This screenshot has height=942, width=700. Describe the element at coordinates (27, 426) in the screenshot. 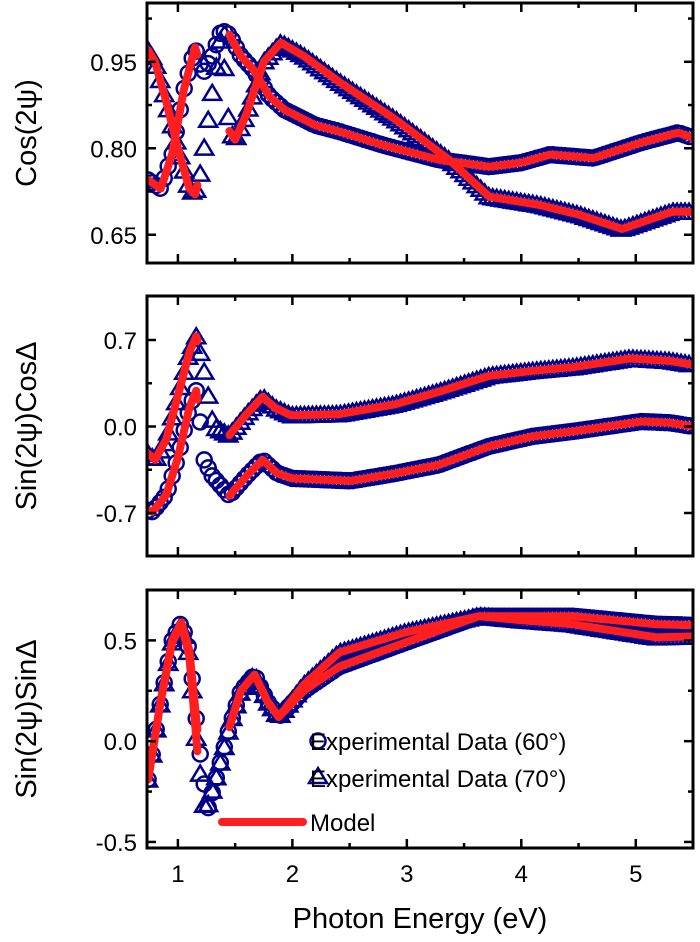

I see `y-axis-title: Sin(2ψ)CosΔ` at that location.